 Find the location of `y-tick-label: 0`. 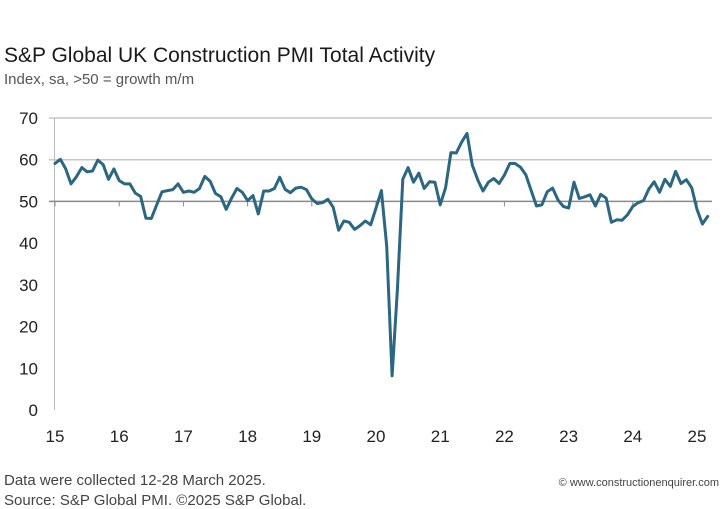

y-tick-label: 0 is located at coordinates (33, 410).